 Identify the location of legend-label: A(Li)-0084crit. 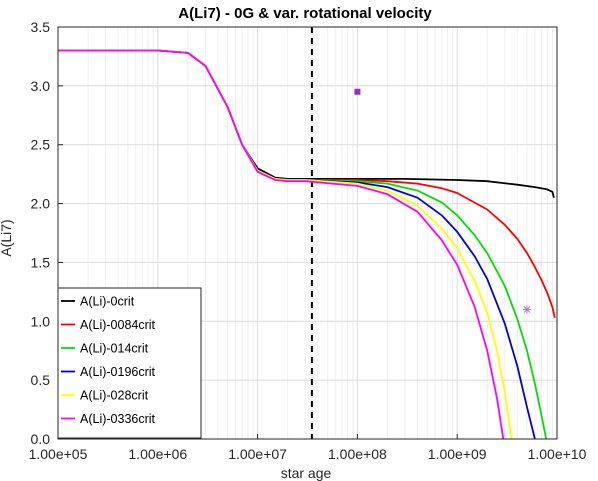
(118, 325).